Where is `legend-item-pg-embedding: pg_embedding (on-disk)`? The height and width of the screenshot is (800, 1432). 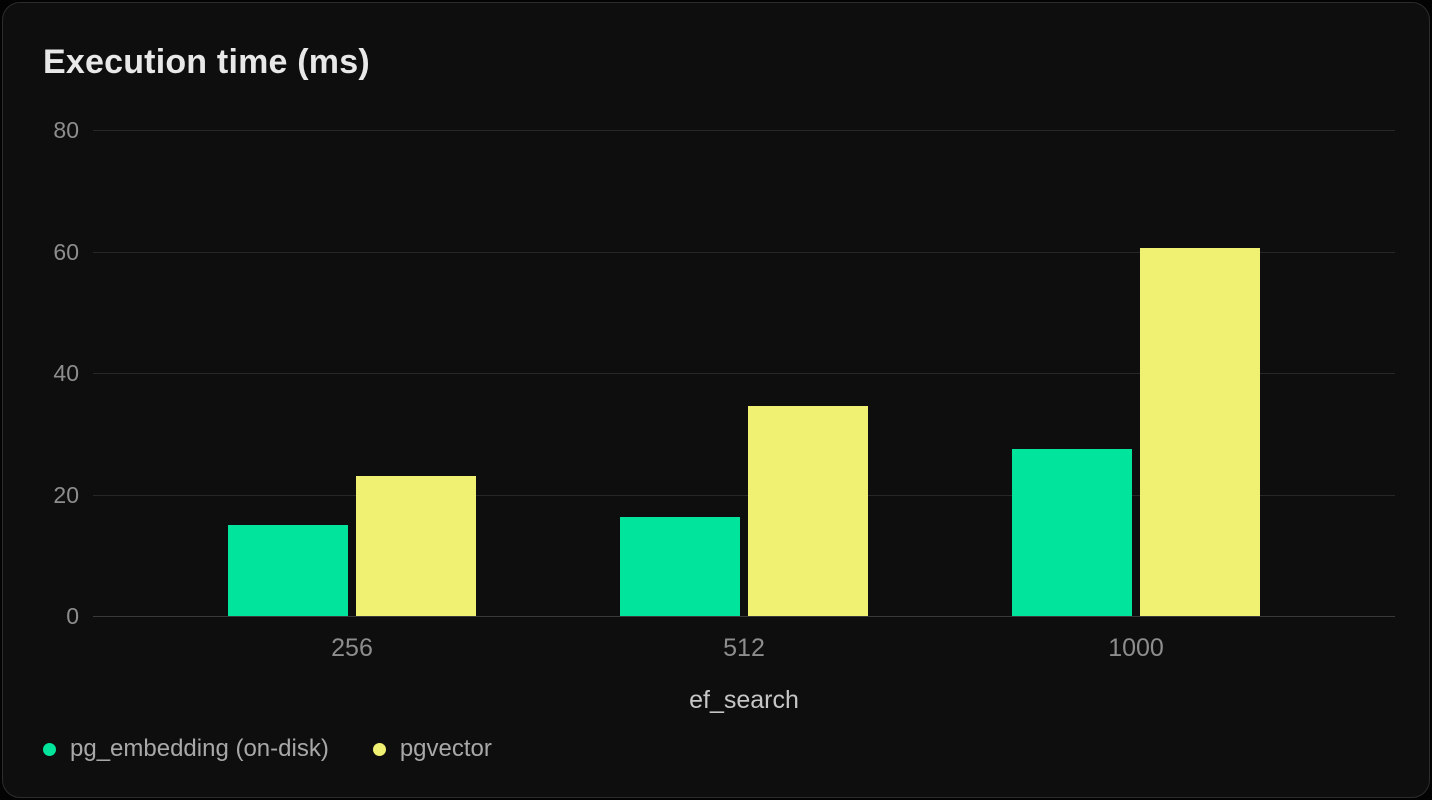 legend-item-pg-embedding: pg_embedding (on-disk) is located at coordinates (186, 749).